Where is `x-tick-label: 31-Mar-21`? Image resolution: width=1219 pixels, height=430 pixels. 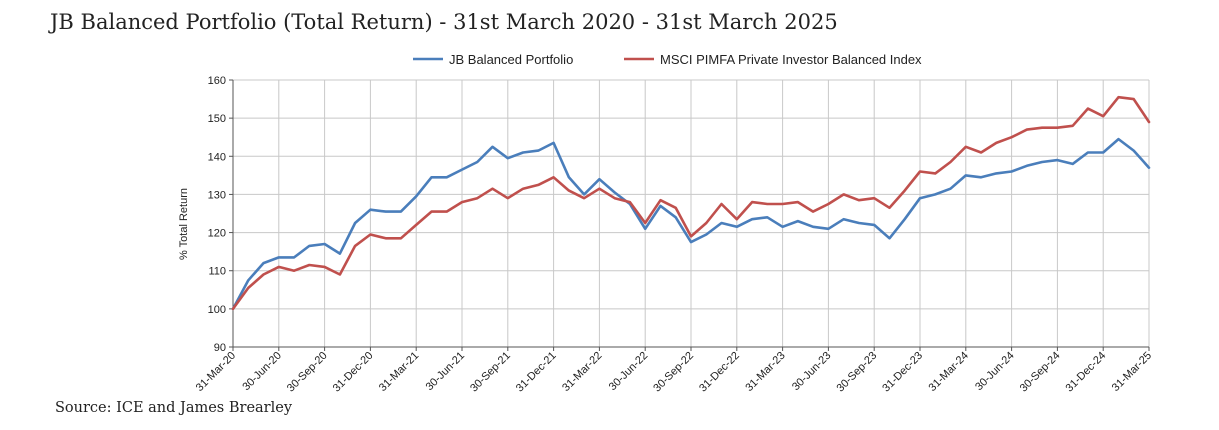 x-tick-label: 31-Mar-21 is located at coordinates (399, 372).